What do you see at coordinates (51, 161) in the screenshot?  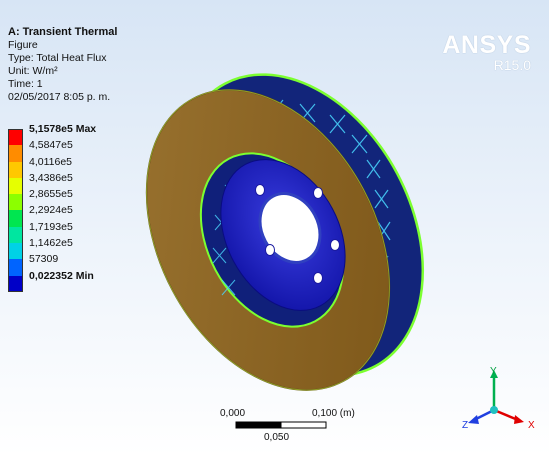 I see `legend-value: 4,0116e5` at bounding box center [51, 161].